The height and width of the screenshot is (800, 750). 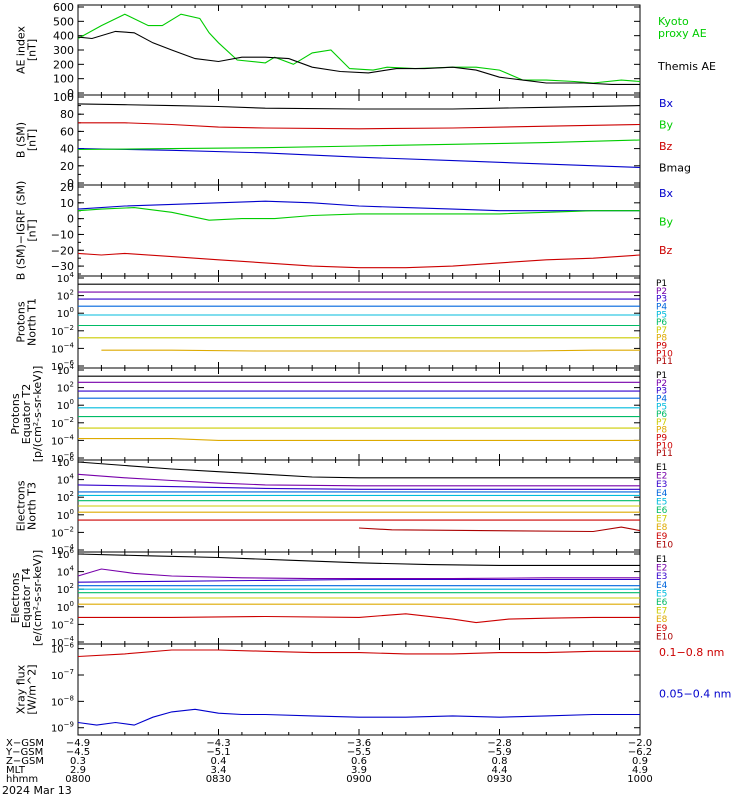 What do you see at coordinates (499, 529) in the screenshot?
I see `series-line-e10` at bounding box center [499, 529].